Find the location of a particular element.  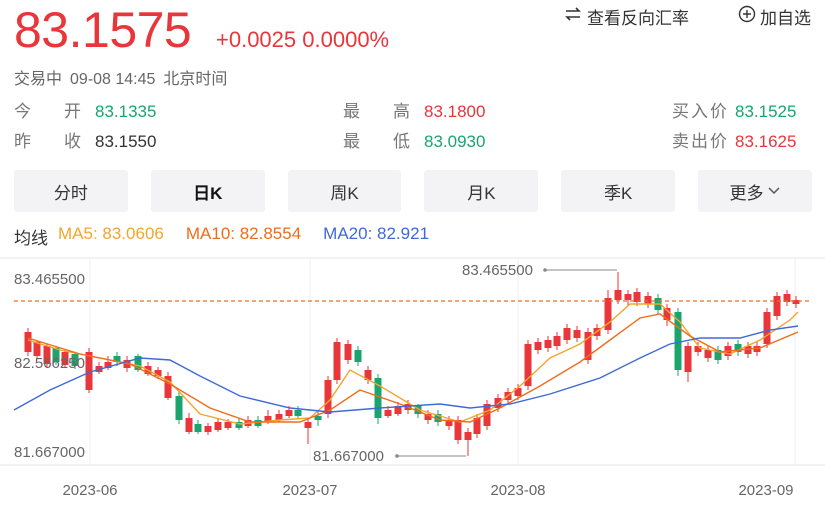

low-row: 最 低 83.0930 is located at coordinates (414, 142).